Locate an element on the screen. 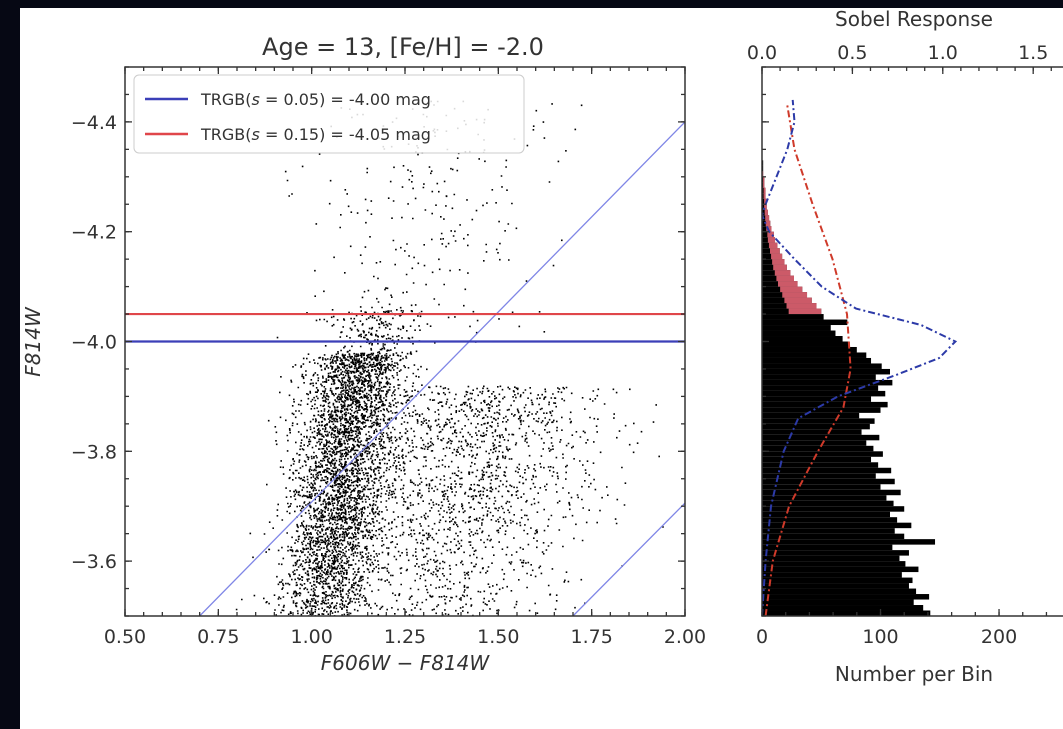 Image resolution: width=1063 pixels, height=729 pixels. y-tick-label-2: −4.0 is located at coordinates (94, 343).